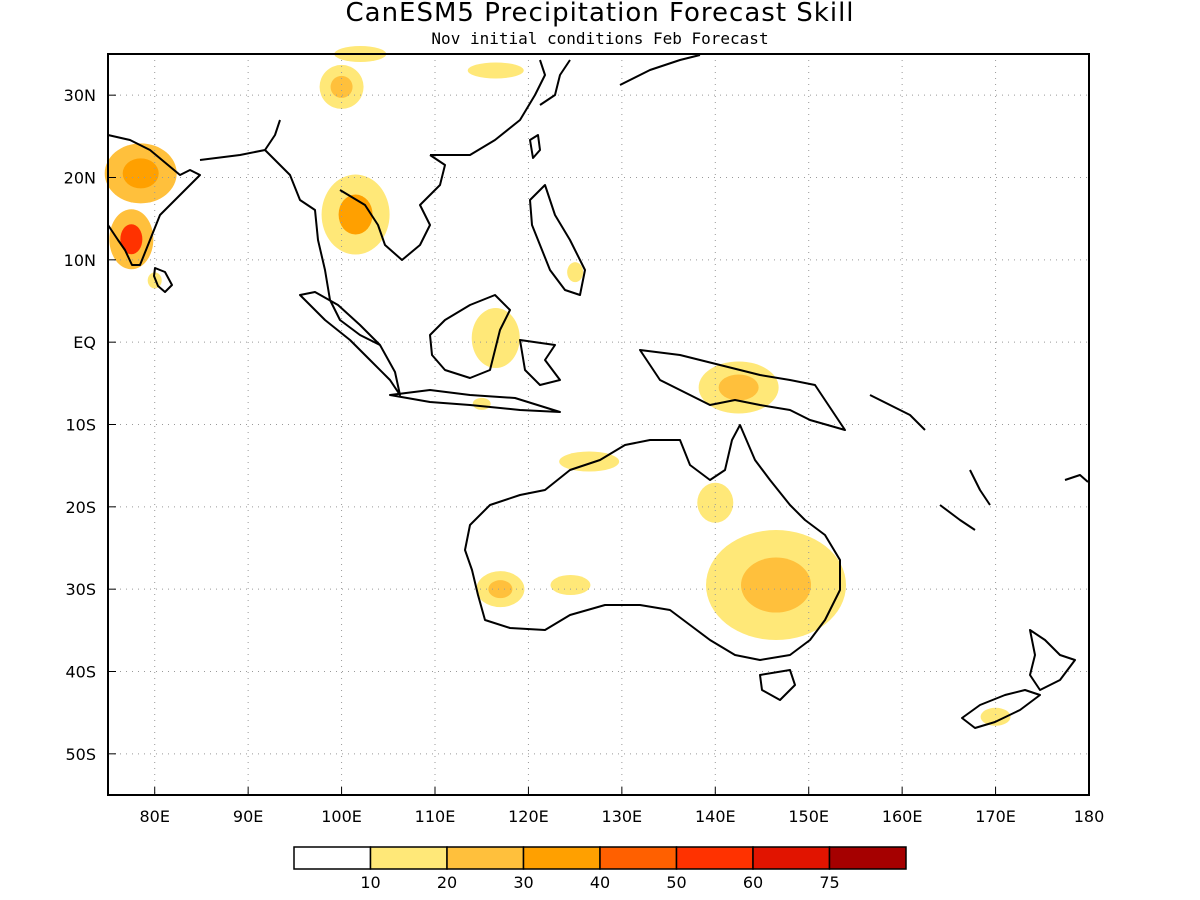 The width and height of the screenshot is (1200, 900). I want to click on coastline-korea, so click(555, 82).